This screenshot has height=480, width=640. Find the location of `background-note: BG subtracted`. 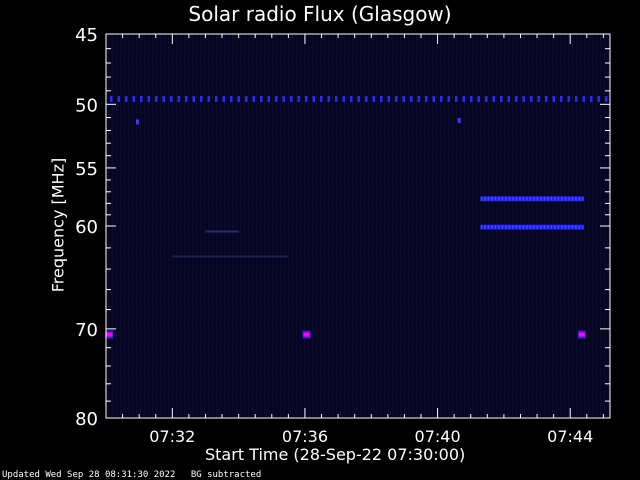

background-note: BG subtracted is located at coordinates (226, 475).